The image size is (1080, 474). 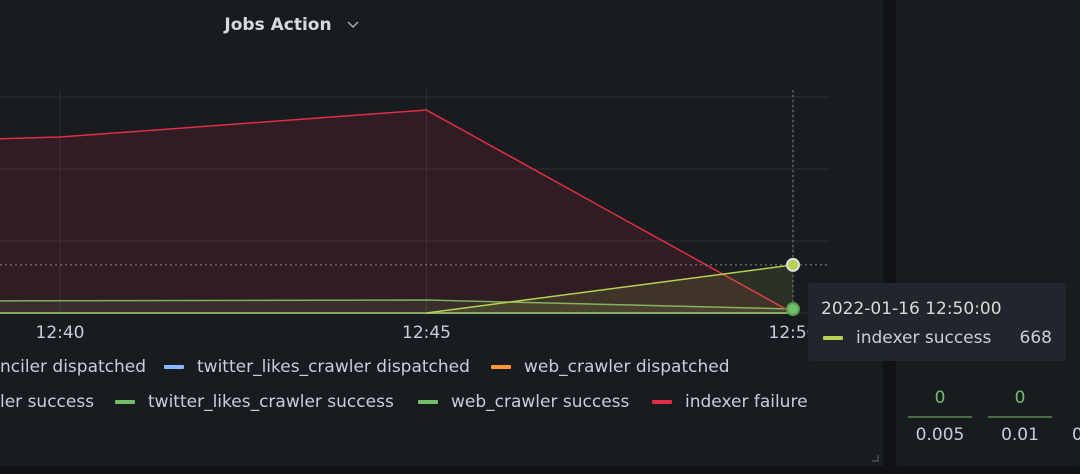 What do you see at coordinates (1020, 435) in the screenshot?
I see `stat-label: 0.01` at bounding box center [1020, 435].